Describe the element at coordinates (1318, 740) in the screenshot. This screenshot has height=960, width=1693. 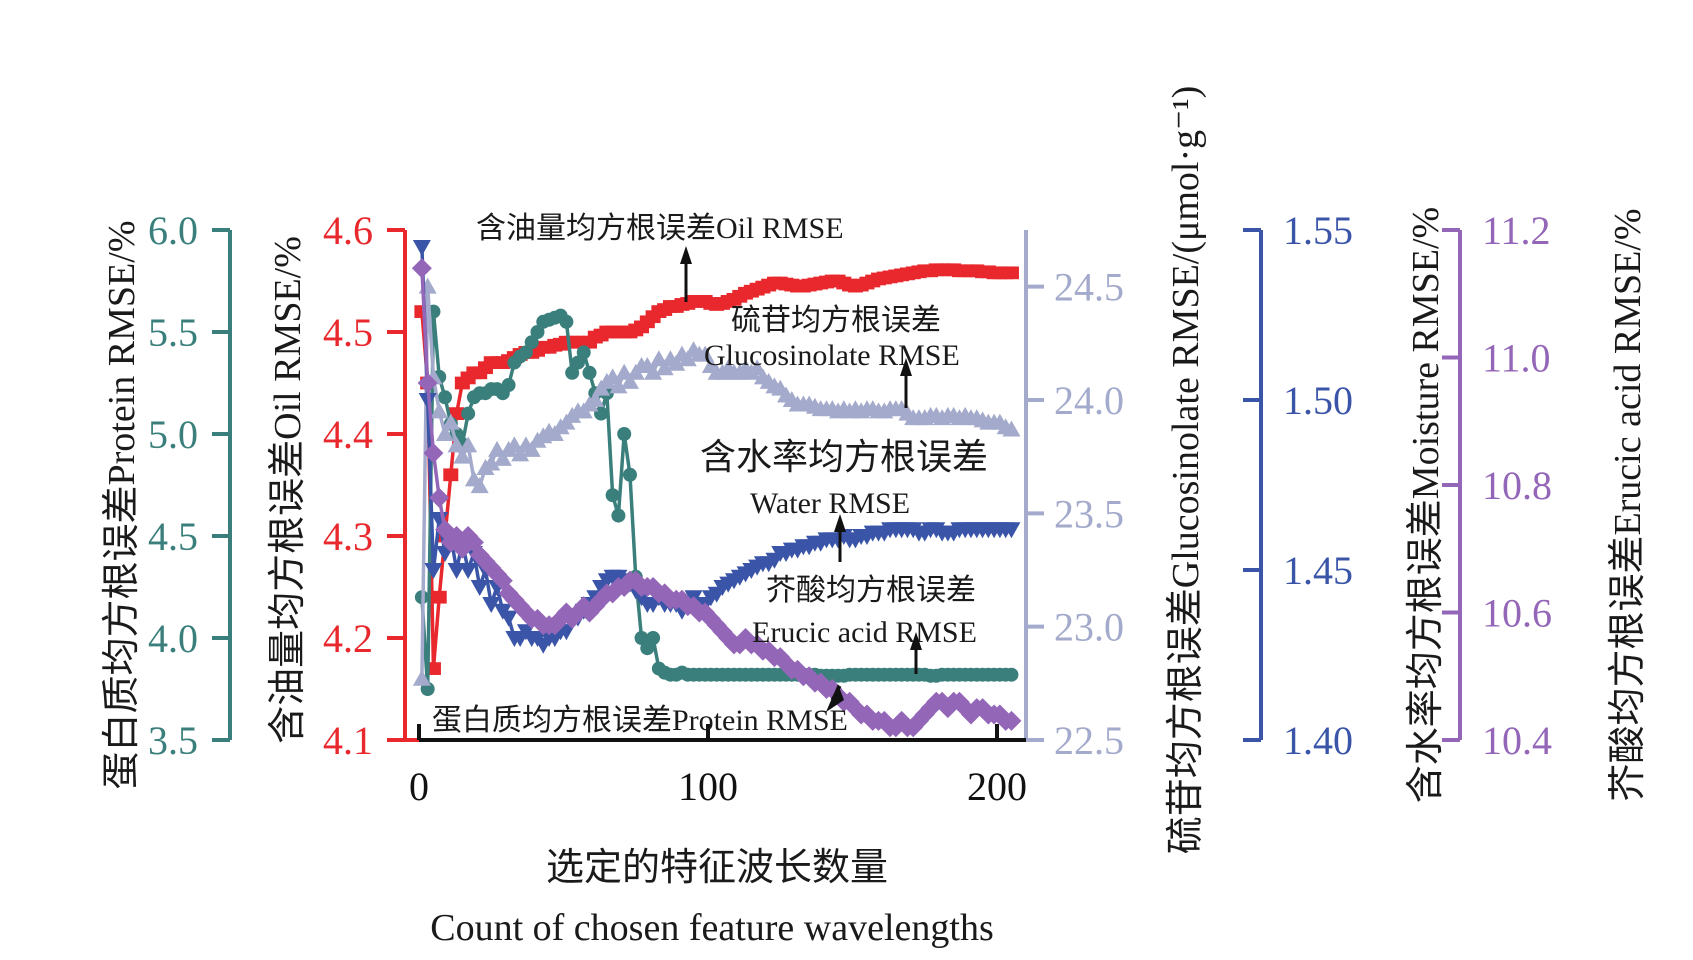
I see `moisture-tick-label: 1.40` at that location.